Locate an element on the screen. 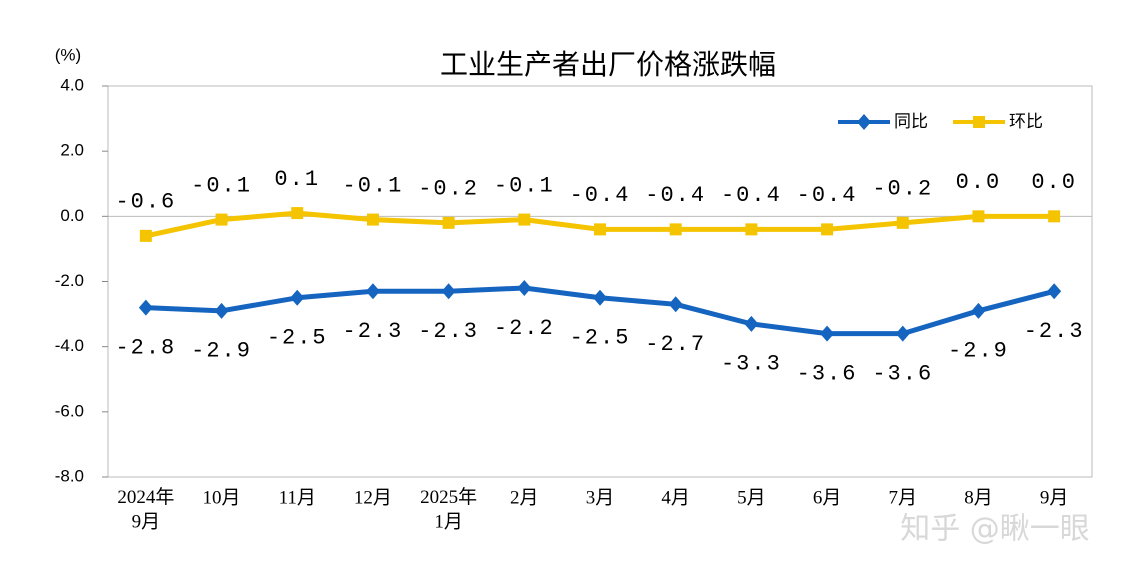 The height and width of the screenshot is (576, 1128). y-tick-label: -8.0 is located at coordinates (69, 475).